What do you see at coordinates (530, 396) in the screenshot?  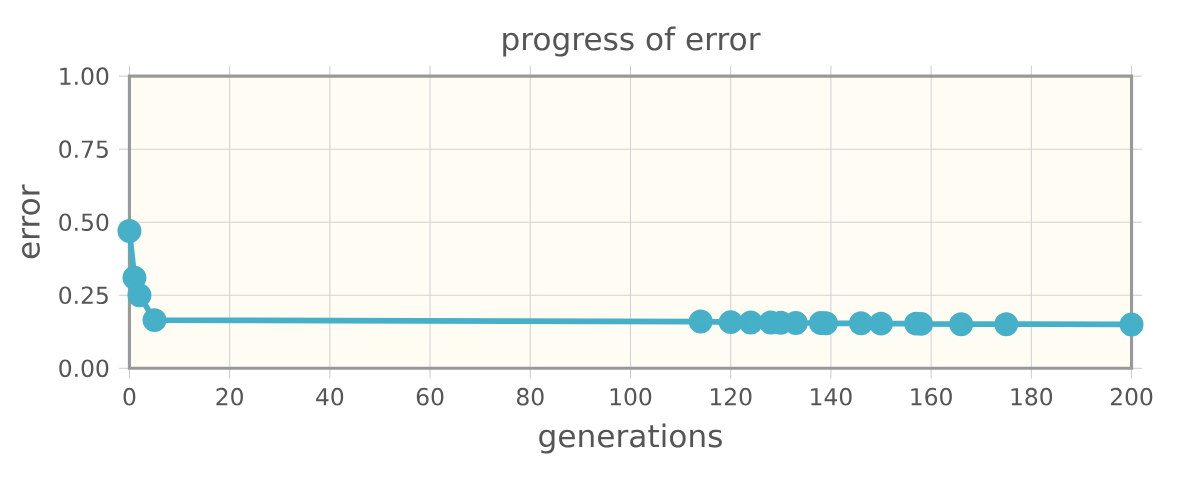 I see `x-tick-label: 80` at bounding box center [530, 396].